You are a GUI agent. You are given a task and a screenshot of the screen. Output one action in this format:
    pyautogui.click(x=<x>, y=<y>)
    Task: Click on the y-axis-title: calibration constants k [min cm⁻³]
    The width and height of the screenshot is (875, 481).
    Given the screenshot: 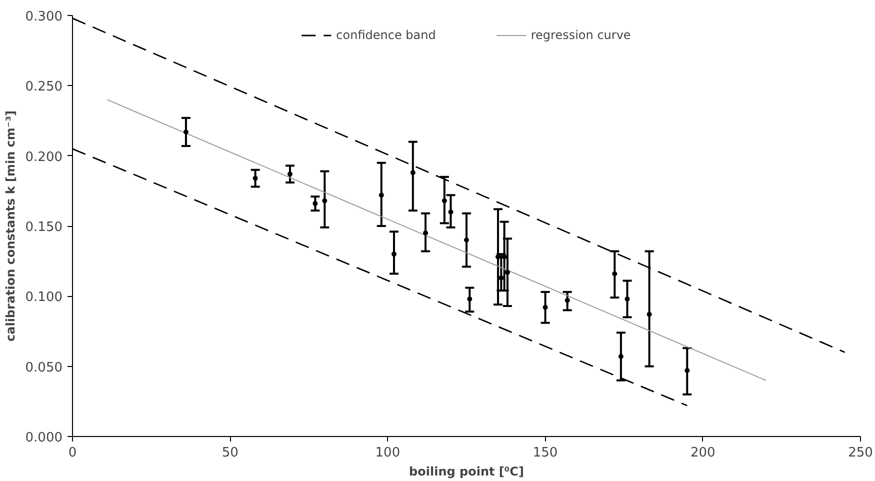 What is the action you would take?
    pyautogui.click(x=10, y=226)
    